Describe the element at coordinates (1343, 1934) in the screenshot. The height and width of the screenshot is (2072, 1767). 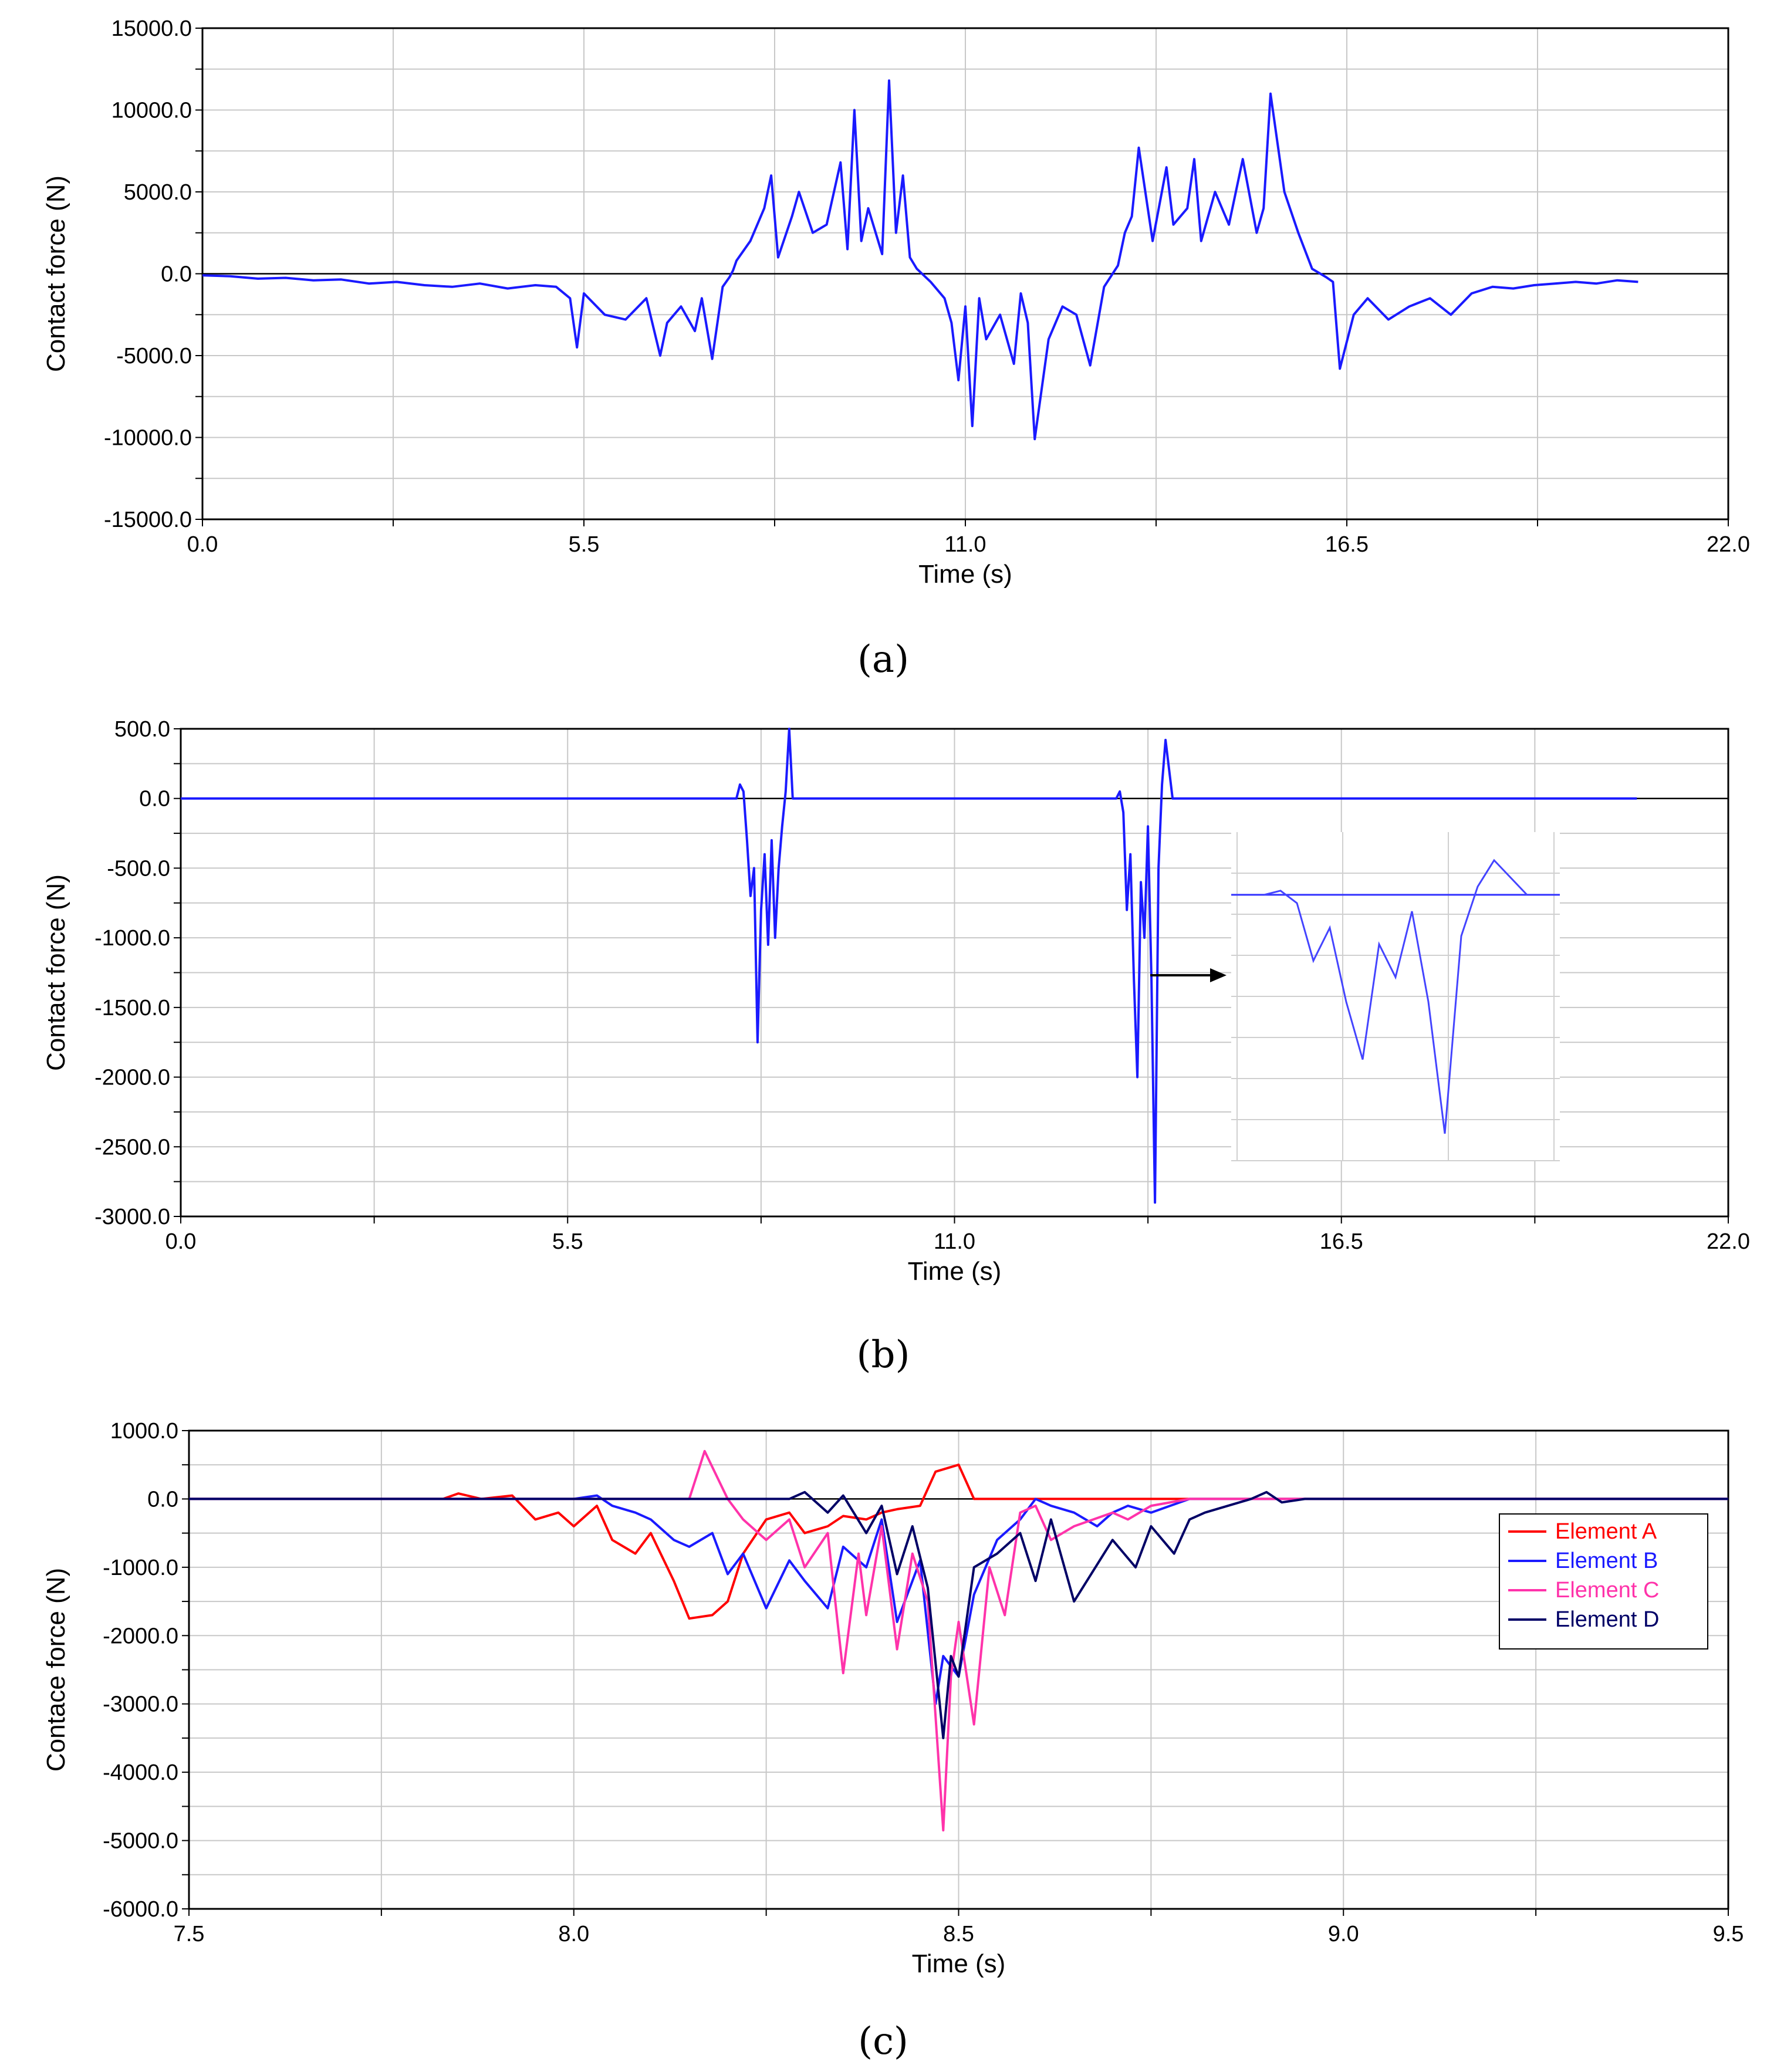
I see `x-tick-label: 9.0` at that location.